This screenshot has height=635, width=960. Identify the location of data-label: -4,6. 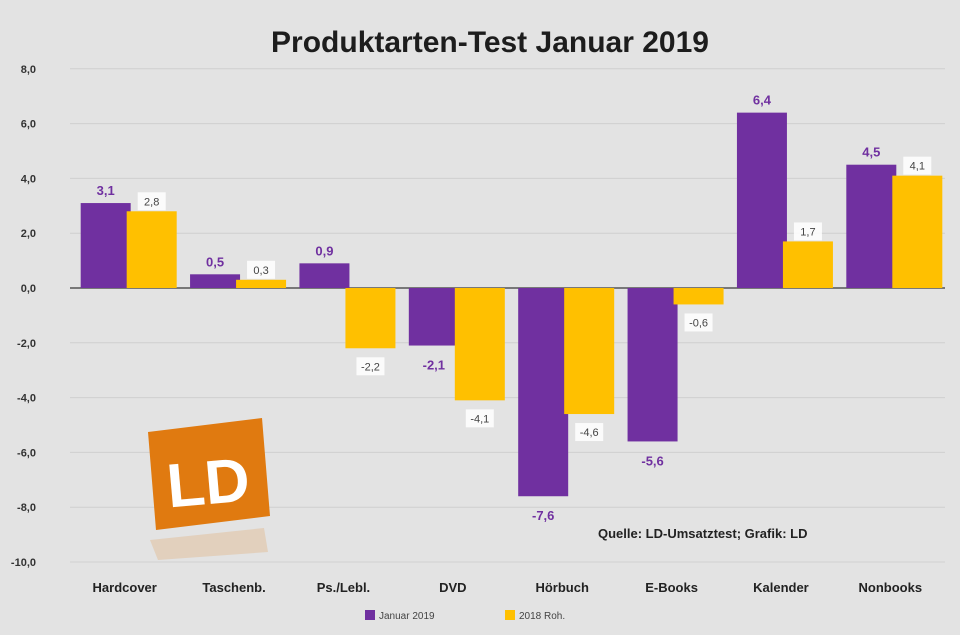
(589, 433).